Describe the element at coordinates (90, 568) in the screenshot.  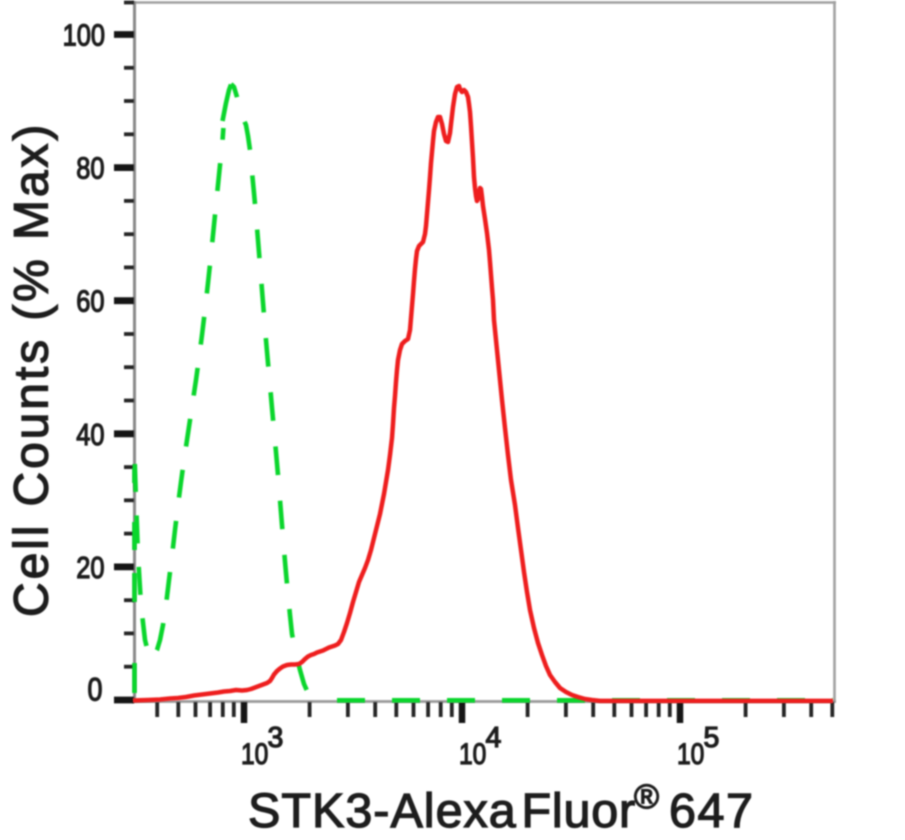
I see `svg-text: 20` at that location.